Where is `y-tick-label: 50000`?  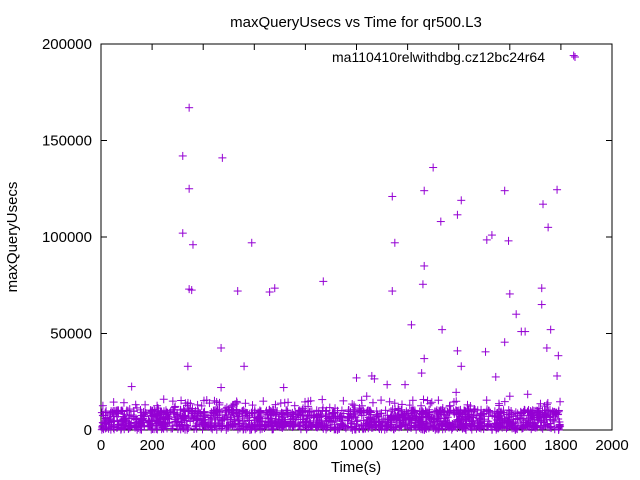 y-tick-label: 50000 is located at coordinates (71, 334).